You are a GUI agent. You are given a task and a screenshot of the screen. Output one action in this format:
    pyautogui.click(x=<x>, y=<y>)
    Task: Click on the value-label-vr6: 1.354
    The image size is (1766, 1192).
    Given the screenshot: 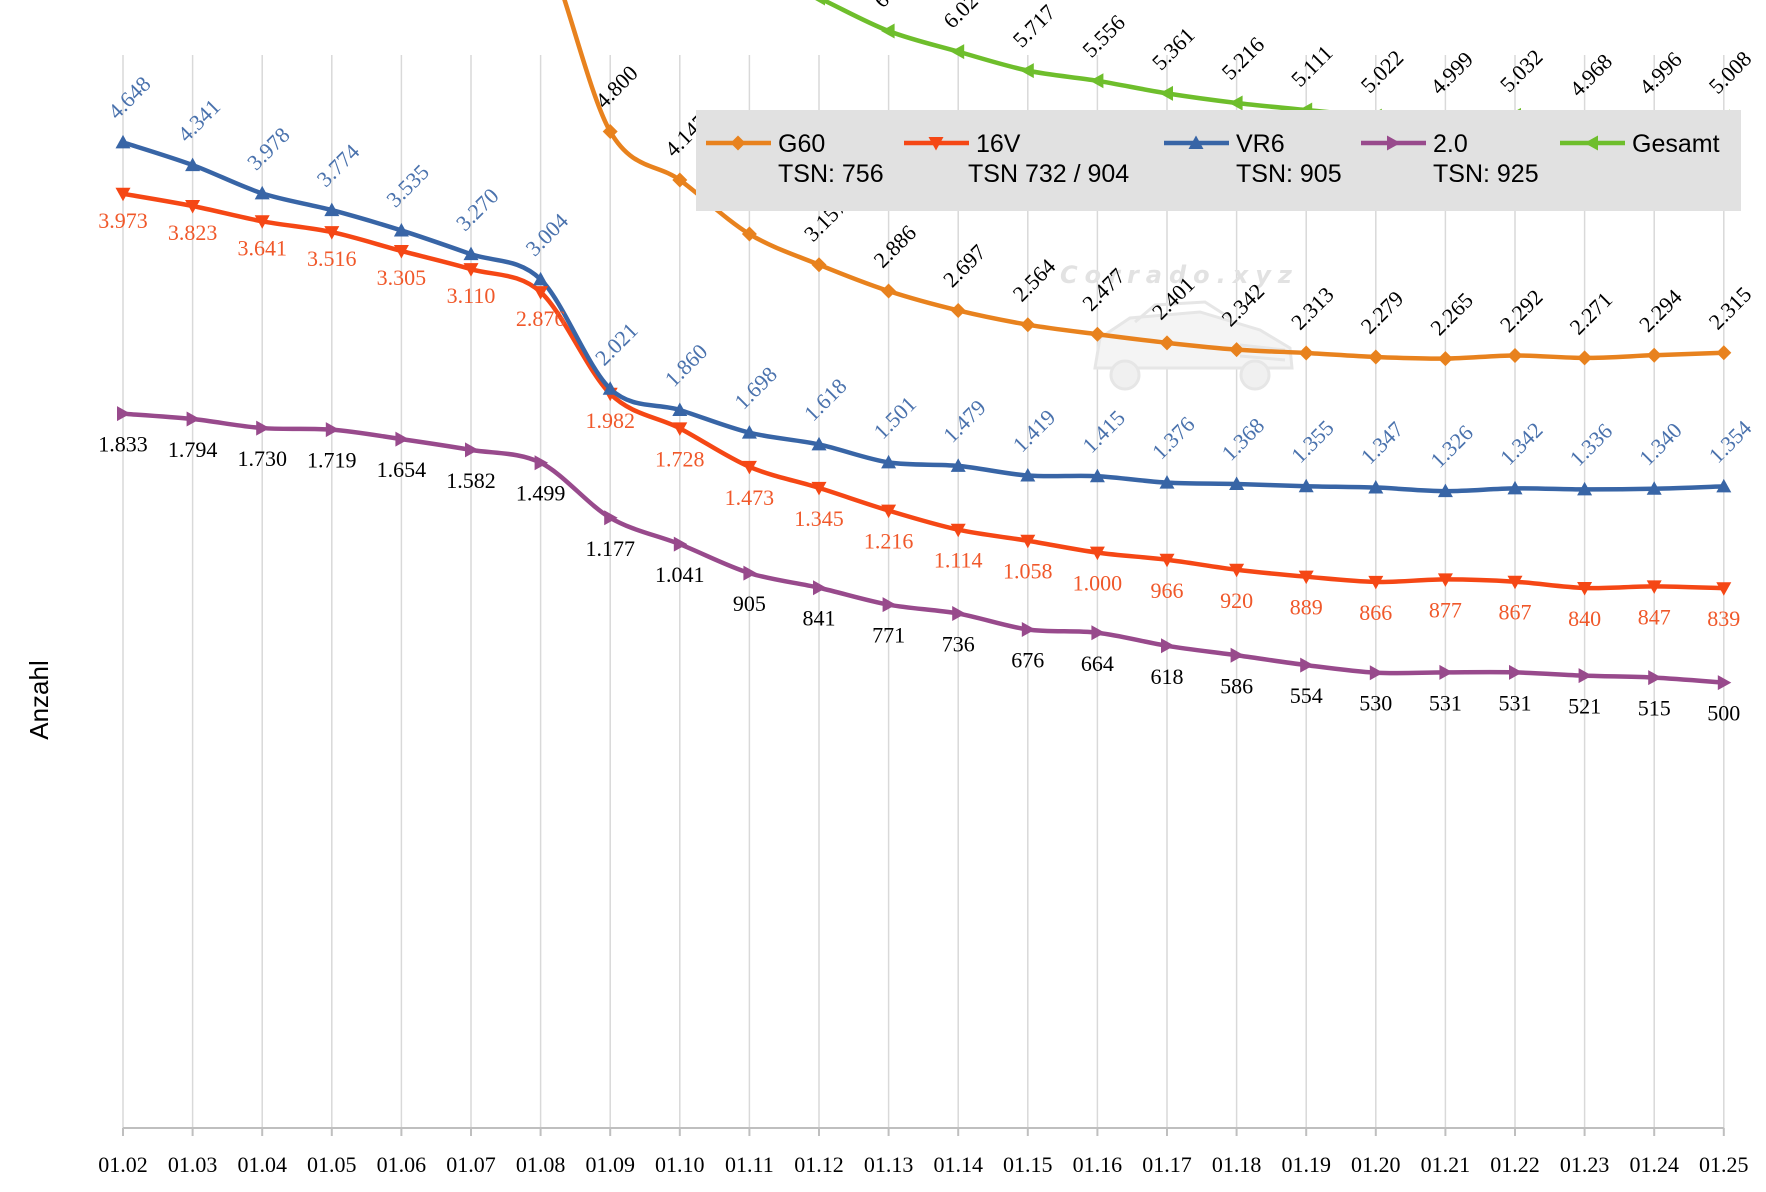 What is the action you would take?
    pyautogui.click(x=1730, y=441)
    